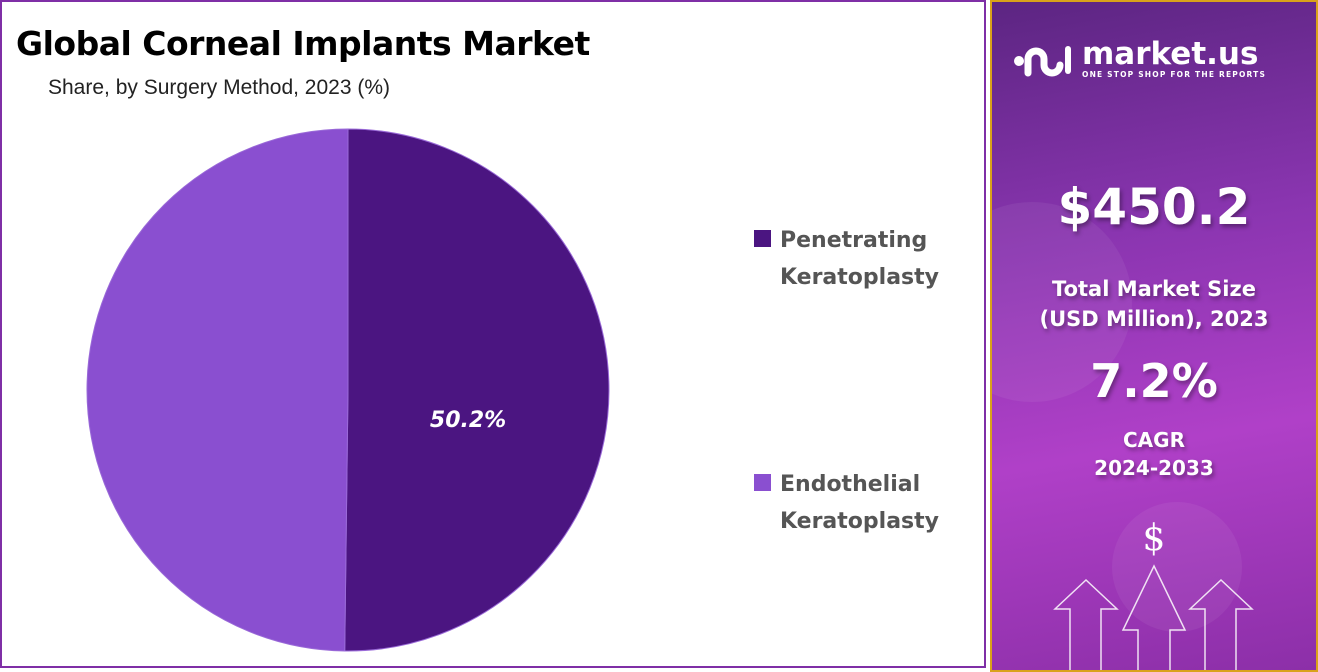 The height and width of the screenshot is (672, 1318). What do you see at coordinates (468, 420) in the screenshot?
I see `pie-data-label: 50.2%` at bounding box center [468, 420].